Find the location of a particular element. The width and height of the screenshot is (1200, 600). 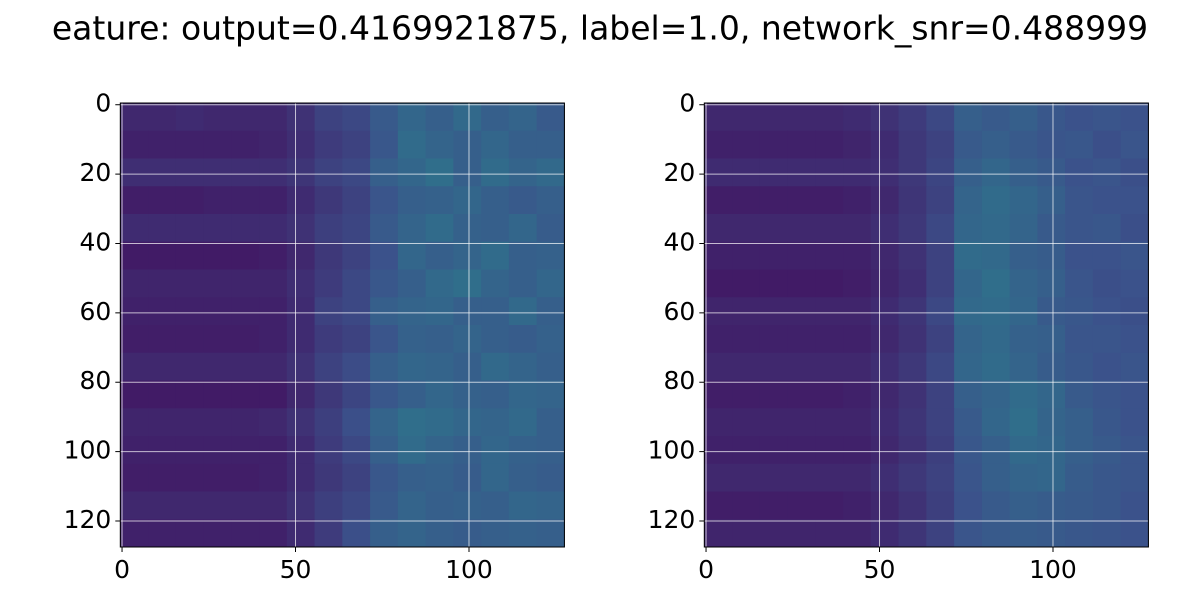

y-tick-label: 80 is located at coordinates (95, 380).